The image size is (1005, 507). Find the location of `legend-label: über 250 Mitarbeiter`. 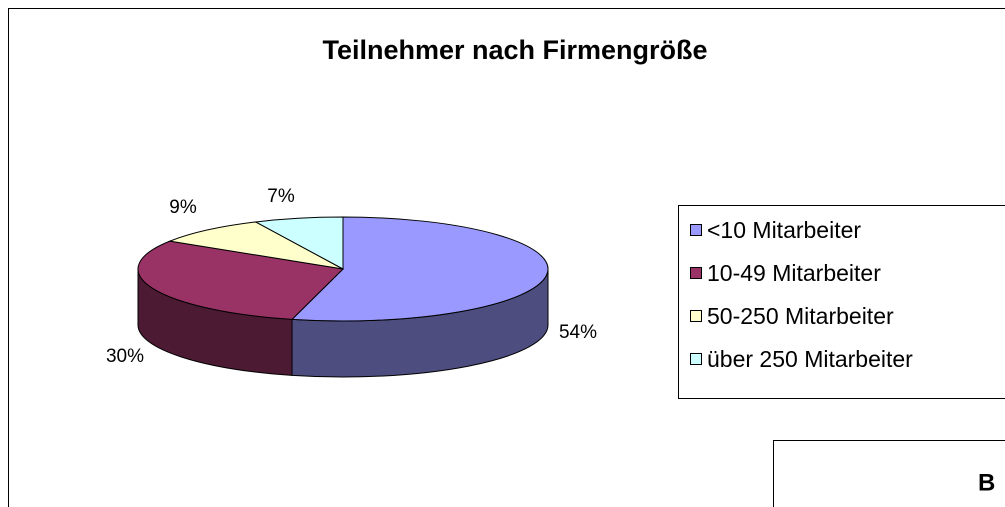

legend-label: über 250 Mitarbeiter is located at coordinates (810, 359).